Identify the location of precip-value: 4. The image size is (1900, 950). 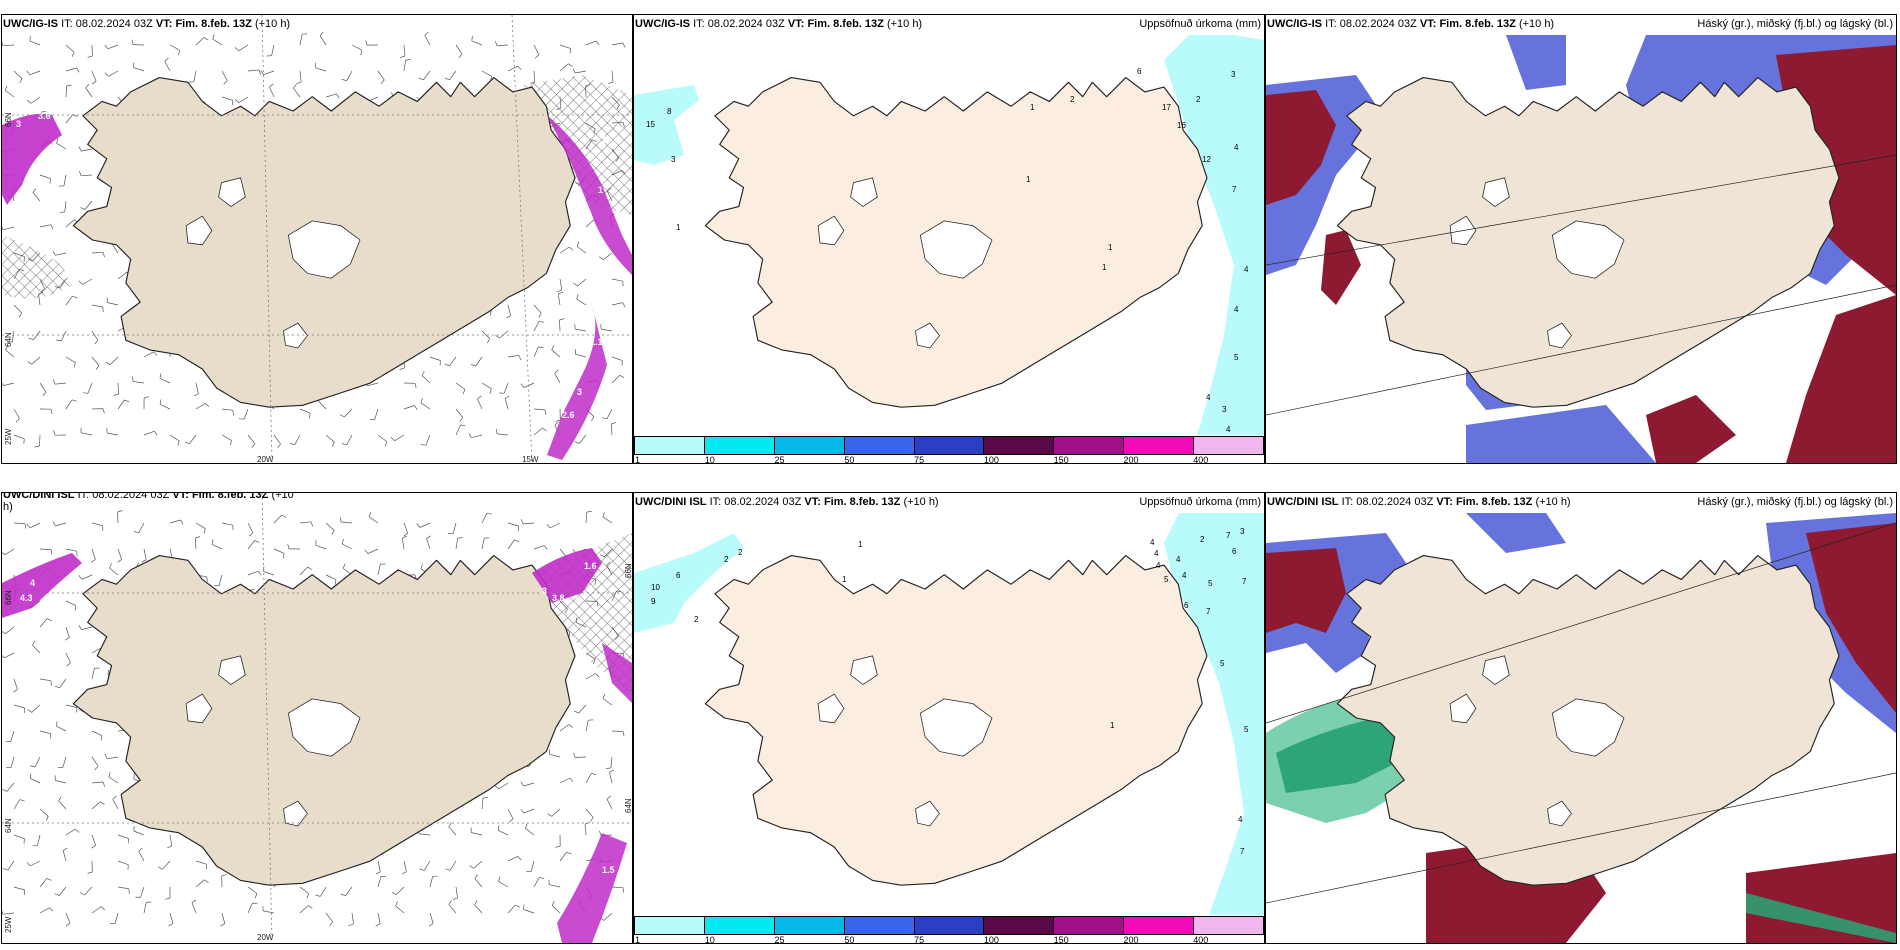
(1246, 269).